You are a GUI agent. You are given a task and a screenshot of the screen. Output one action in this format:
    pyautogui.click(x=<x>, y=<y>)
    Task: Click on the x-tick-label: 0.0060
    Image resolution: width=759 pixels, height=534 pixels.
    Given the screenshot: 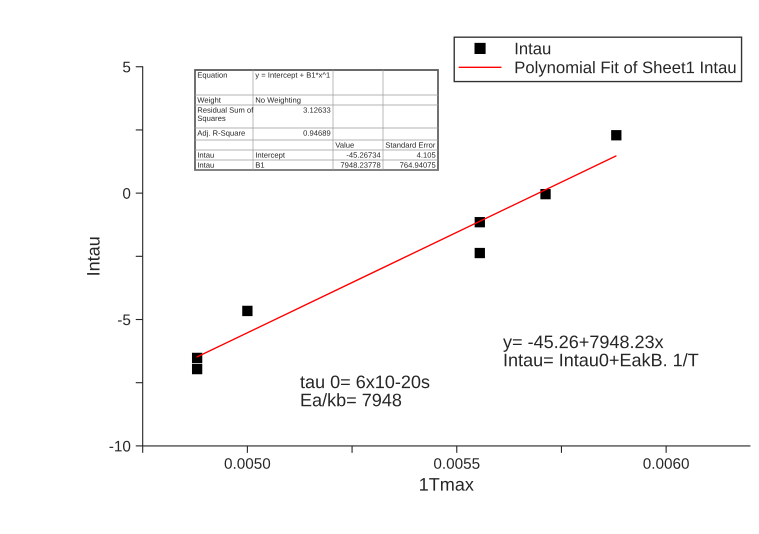 What is the action you would take?
    pyautogui.click(x=666, y=463)
    